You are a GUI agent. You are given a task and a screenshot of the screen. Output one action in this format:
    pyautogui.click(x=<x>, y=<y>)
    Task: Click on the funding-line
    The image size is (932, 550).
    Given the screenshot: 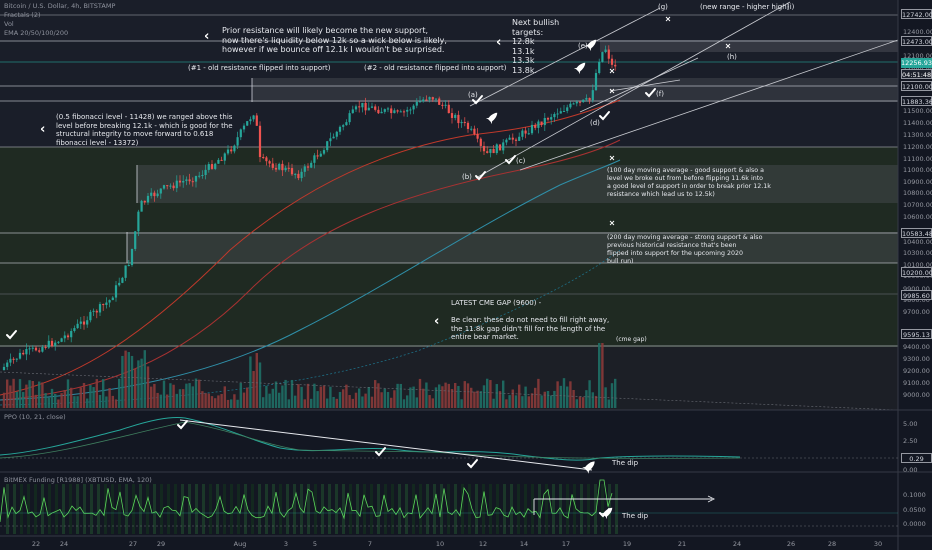 What is the action you would take?
    pyautogui.click(x=306, y=501)
    